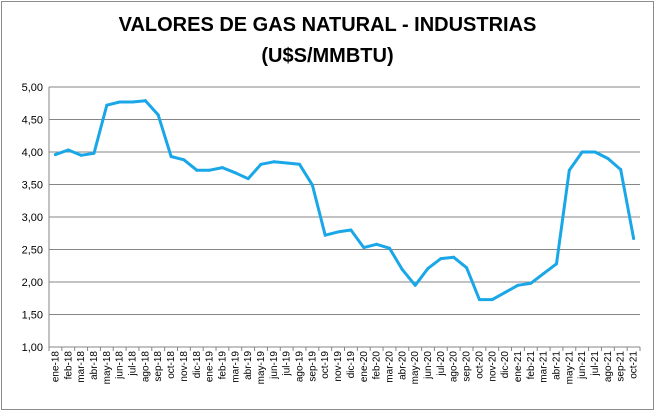 The width and height of the screenshot is (655, 411). I want to click on x-tick-label: ago-21, so click(608, 367).